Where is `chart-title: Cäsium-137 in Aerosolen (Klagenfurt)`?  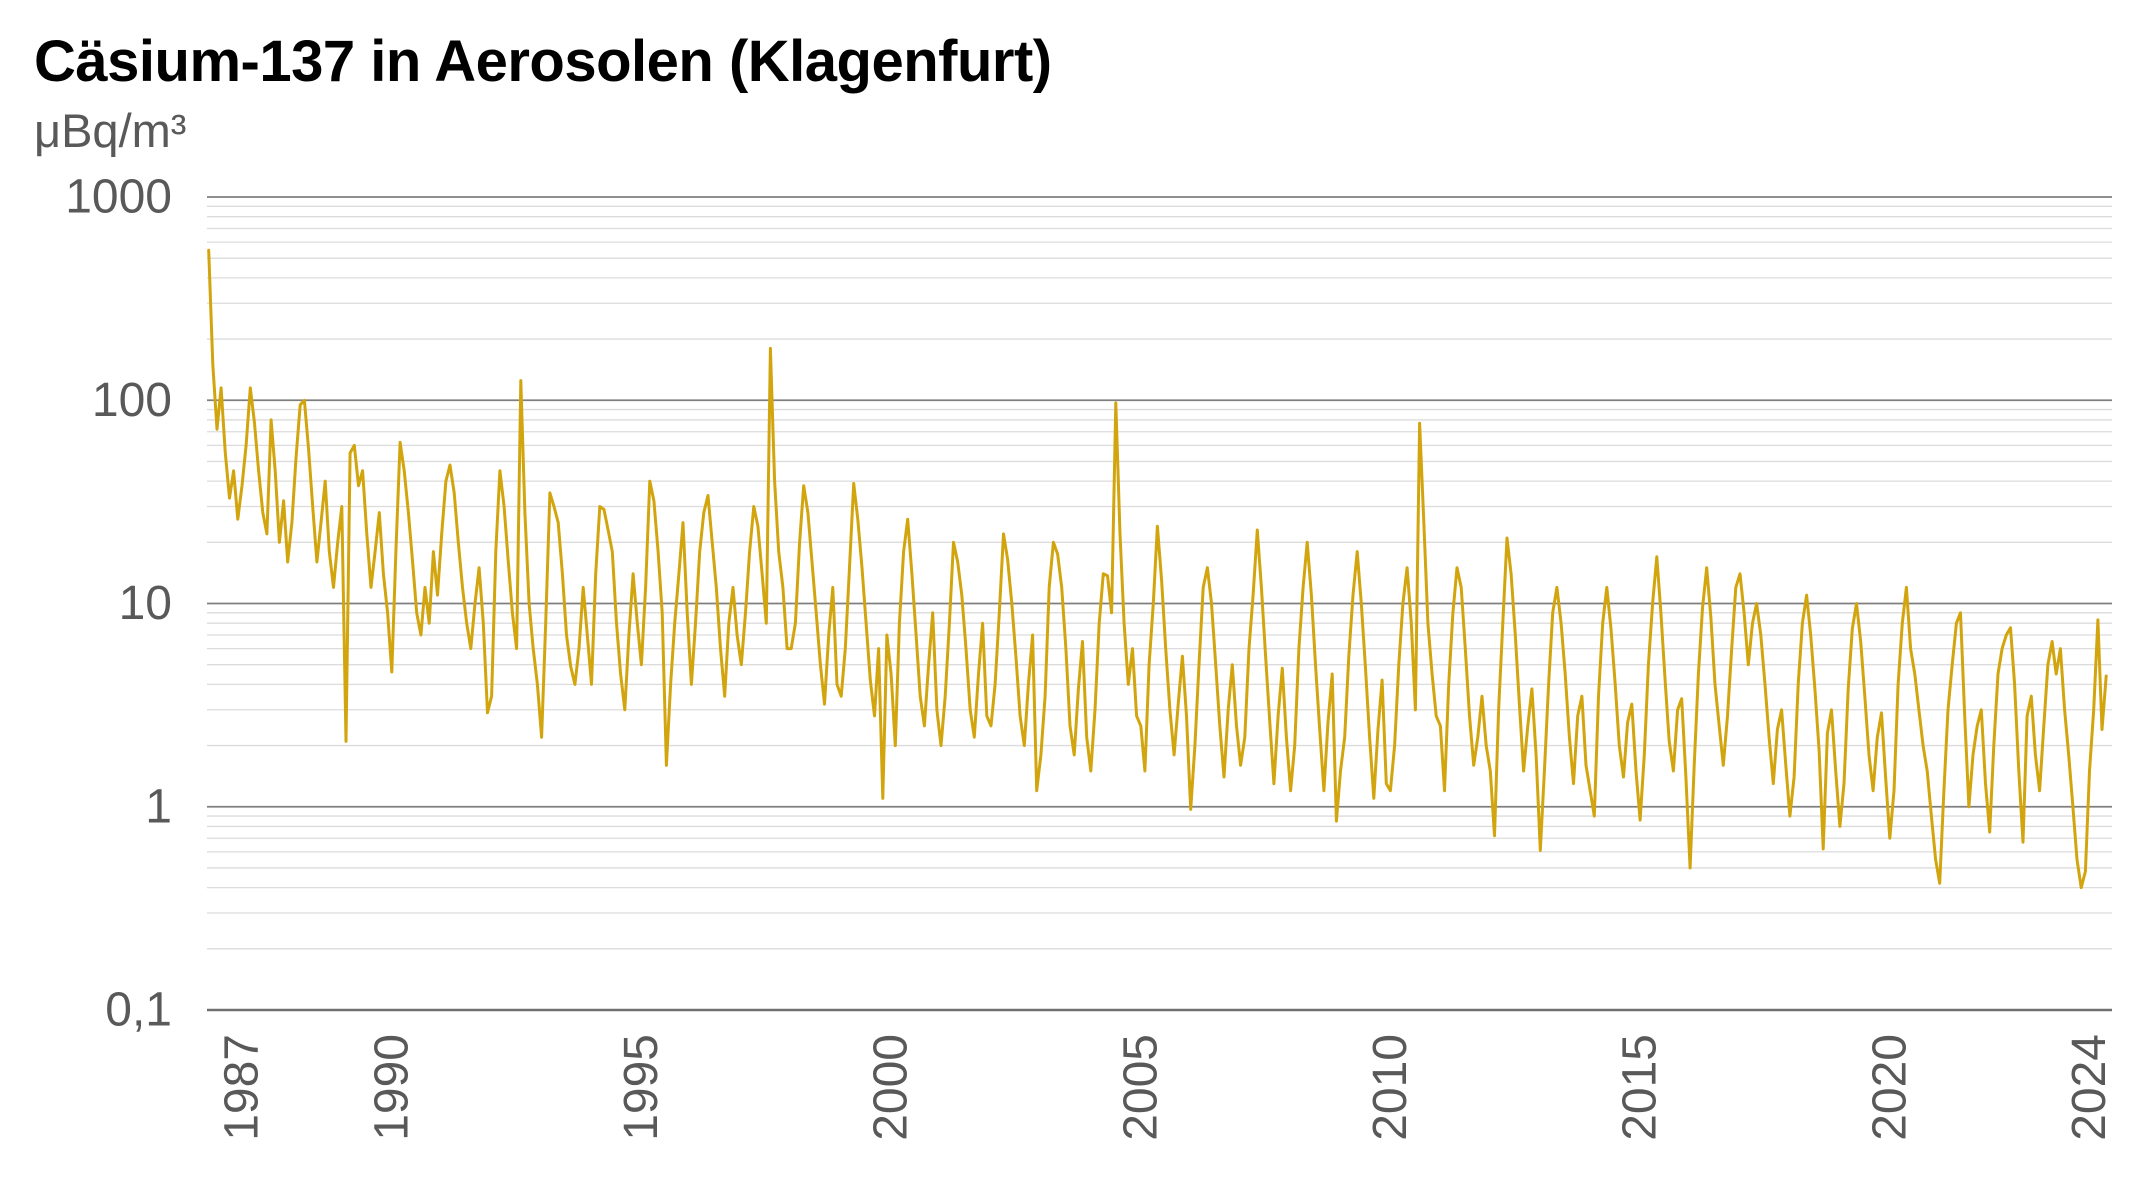
chart-title: Cäsium-137 in Aerosolen (Klagenfurt) is located at coordinates (543, 61).